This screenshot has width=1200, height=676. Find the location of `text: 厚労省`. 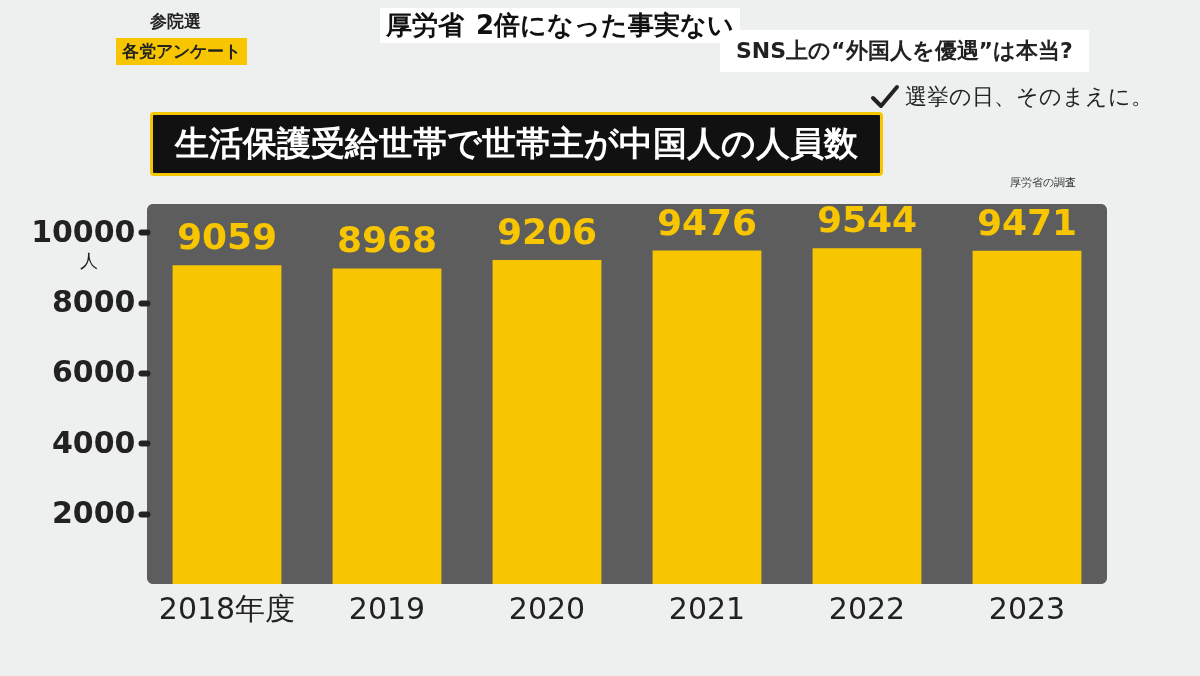

text: 厚労省 is located at coordinates (425, 25).